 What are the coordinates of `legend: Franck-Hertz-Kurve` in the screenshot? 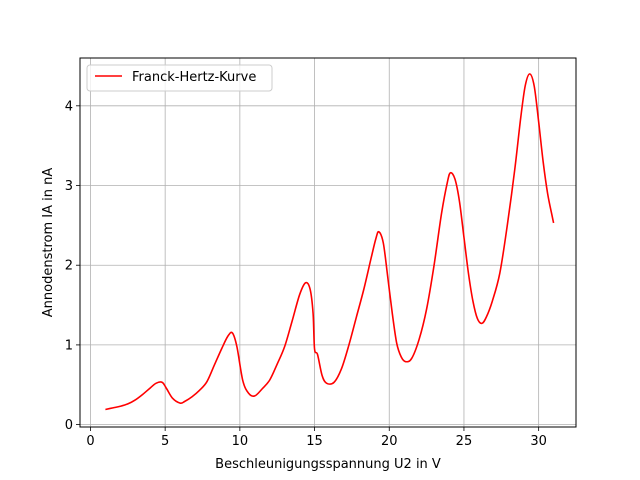 It's located at (179, 78).